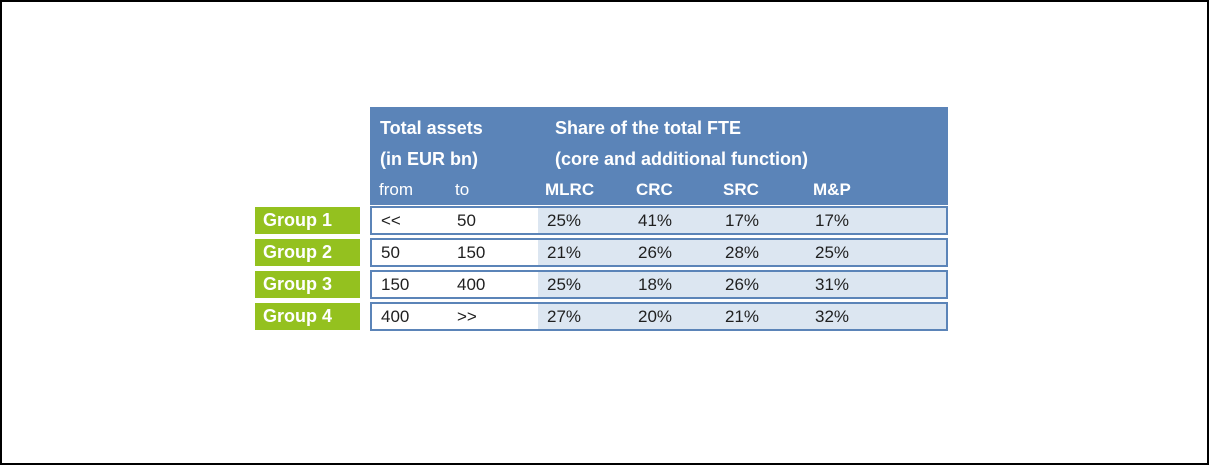 The width and height of the screenshot is (1209, 465). I want to click on cell-mlrc: 27%, so click(583, 316).